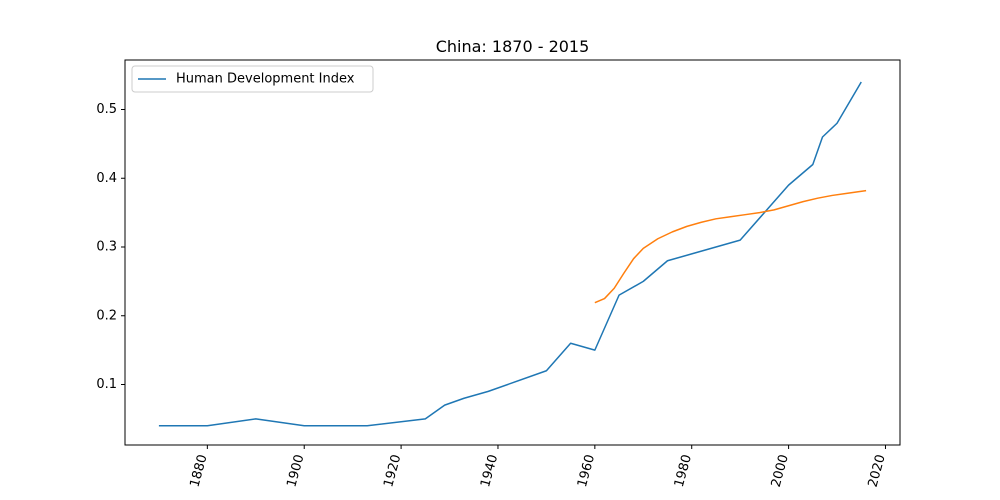 Image resolution: width=1000 pixels, height=500 pixels. What do you see at coordinates (199, 471) in the screenshot?
I see `x-tick-label: 1880` at bounding box center [199, 471].